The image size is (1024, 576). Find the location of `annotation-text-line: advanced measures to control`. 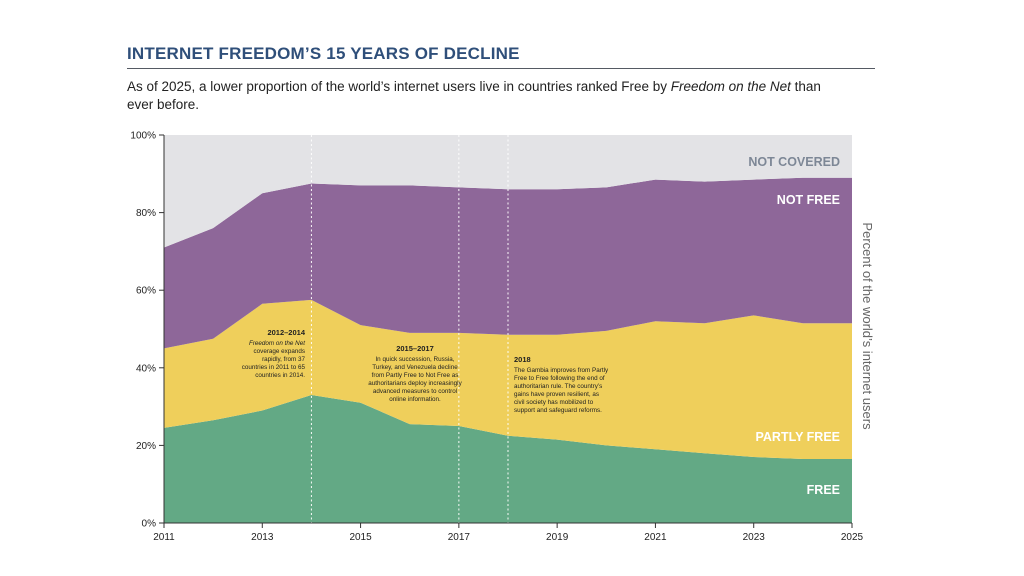

annotation-text-line: advanced measures to control is located at coordinates (415, 391).